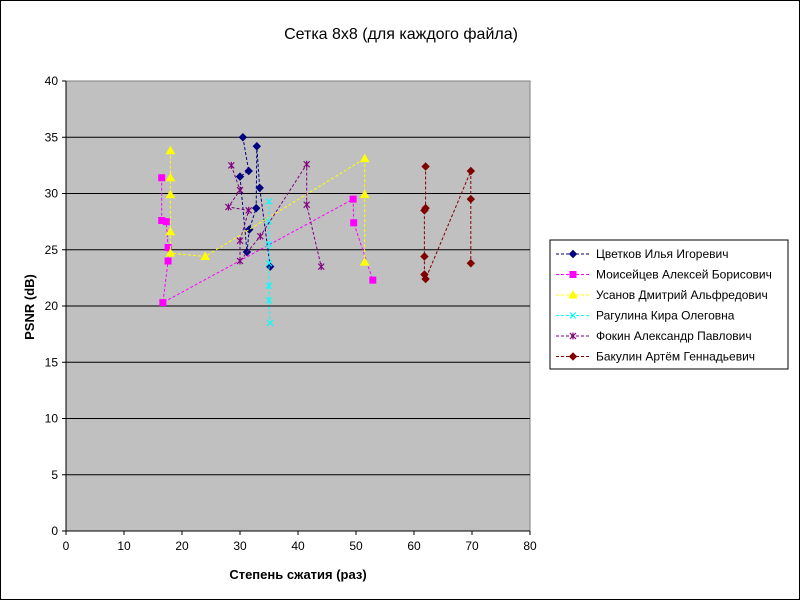  What do you see at coordinates (356, 546) in the screenshot?
I see `x-tick-label: 50` at bounding box center [356, 546].